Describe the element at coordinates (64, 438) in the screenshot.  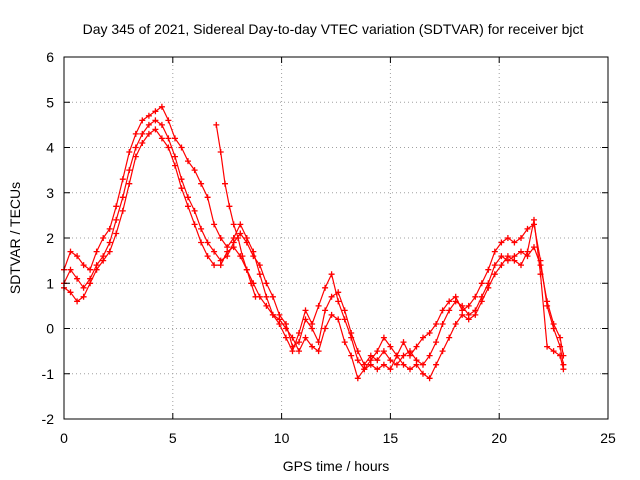
I see `x-tick-label: 0` at that location.